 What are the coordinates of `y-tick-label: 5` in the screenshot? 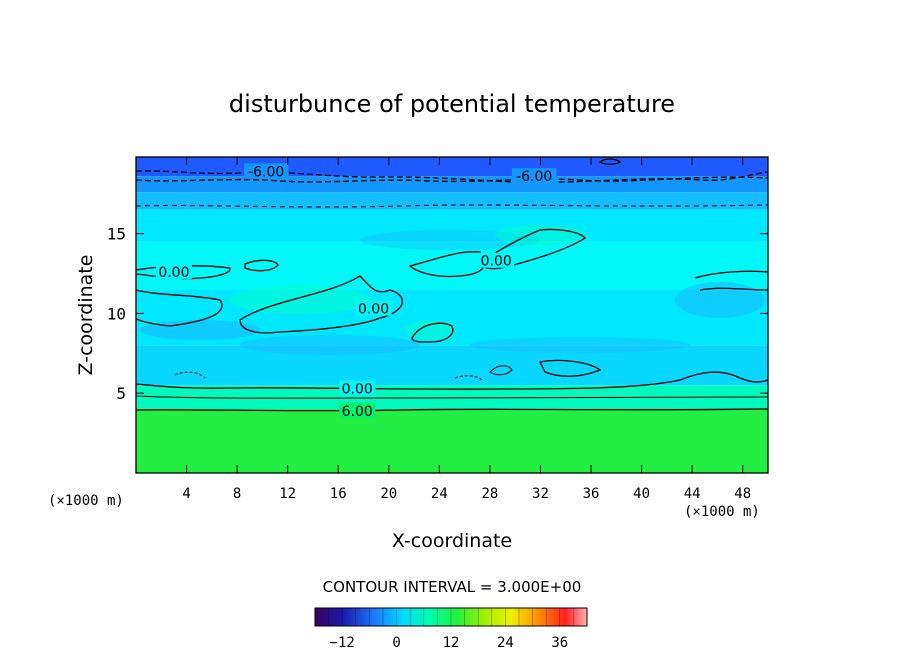 It's located at (121, 393).